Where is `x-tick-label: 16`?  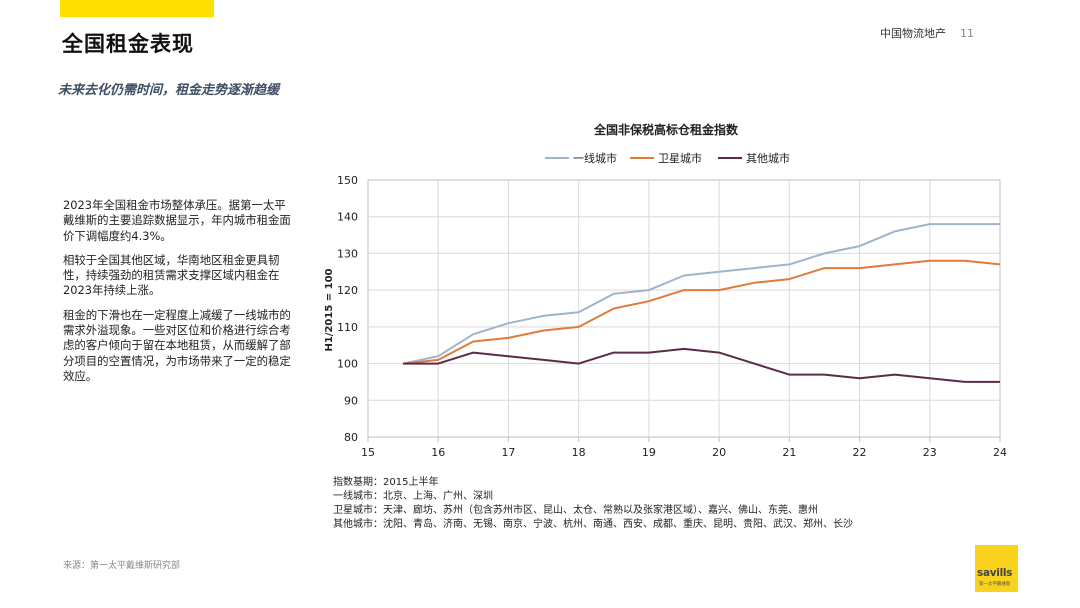 x-tick-label: 16 is located at coordinates (438, 452).